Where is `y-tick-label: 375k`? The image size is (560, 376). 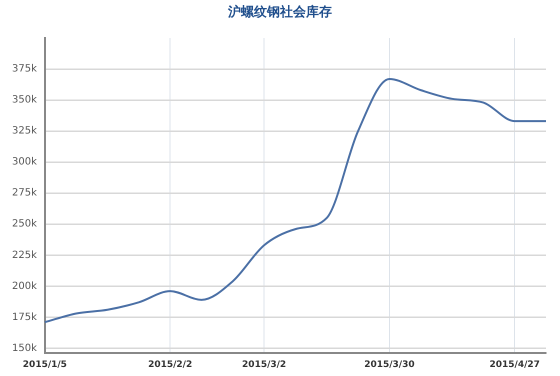 y-tick-label: 375k is located at coordinates (25, 69).